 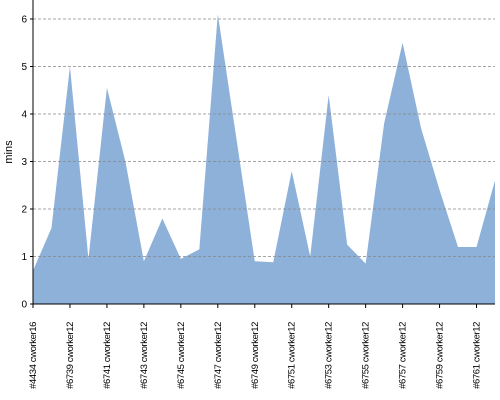 I want to click on x-tick-label: #6743 cworker12, so click(x=144, y=355).